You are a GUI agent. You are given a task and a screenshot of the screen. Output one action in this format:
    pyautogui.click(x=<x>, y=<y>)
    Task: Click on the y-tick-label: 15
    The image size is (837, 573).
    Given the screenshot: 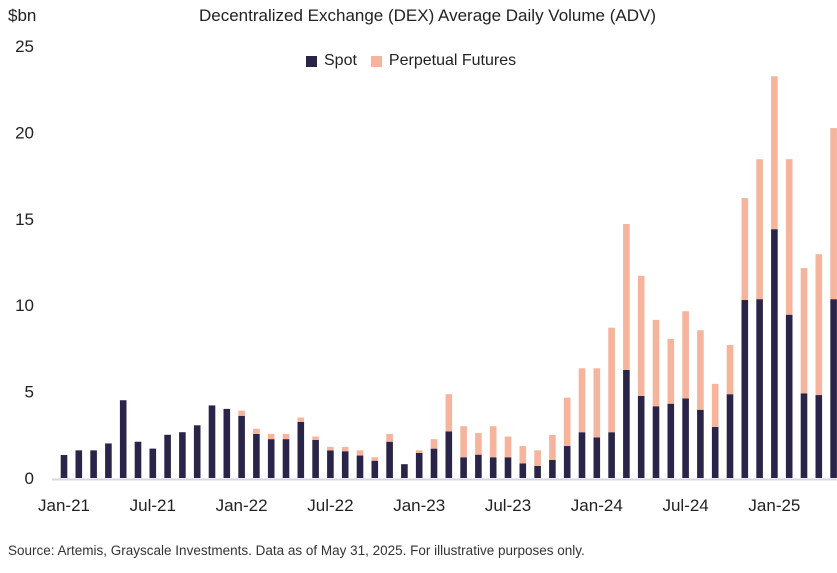 What is the action you would take?
    pyautogui.click(x=24, y=219)
    